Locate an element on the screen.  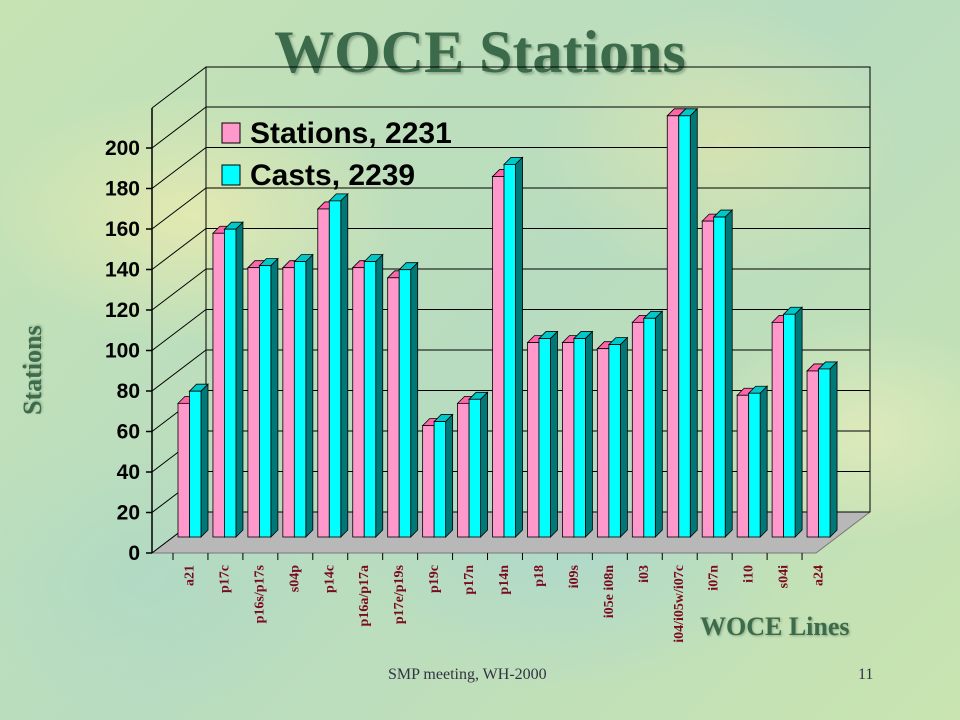
y-tick-label: 60 is located at coordinates (128, 432).